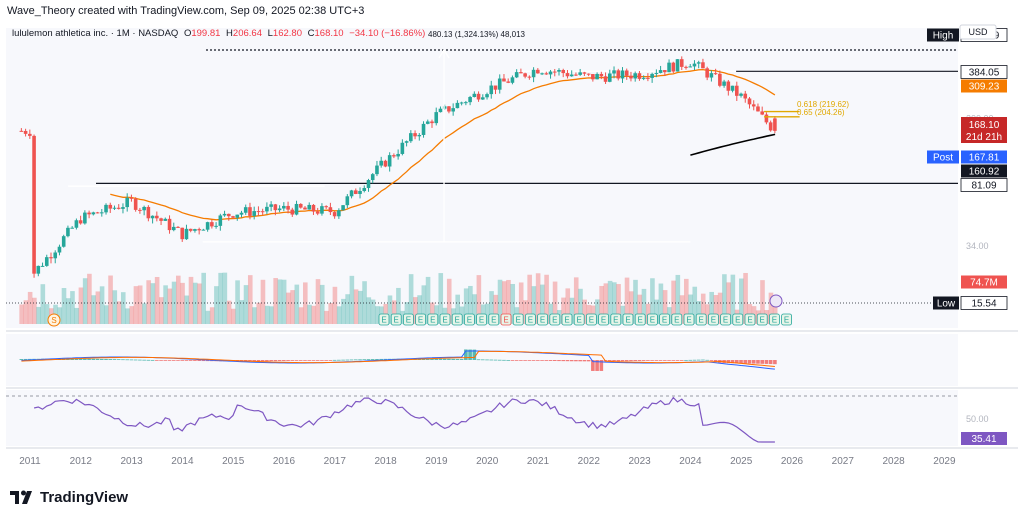  I want to click on alert-marker-icon, so click(776, 301).